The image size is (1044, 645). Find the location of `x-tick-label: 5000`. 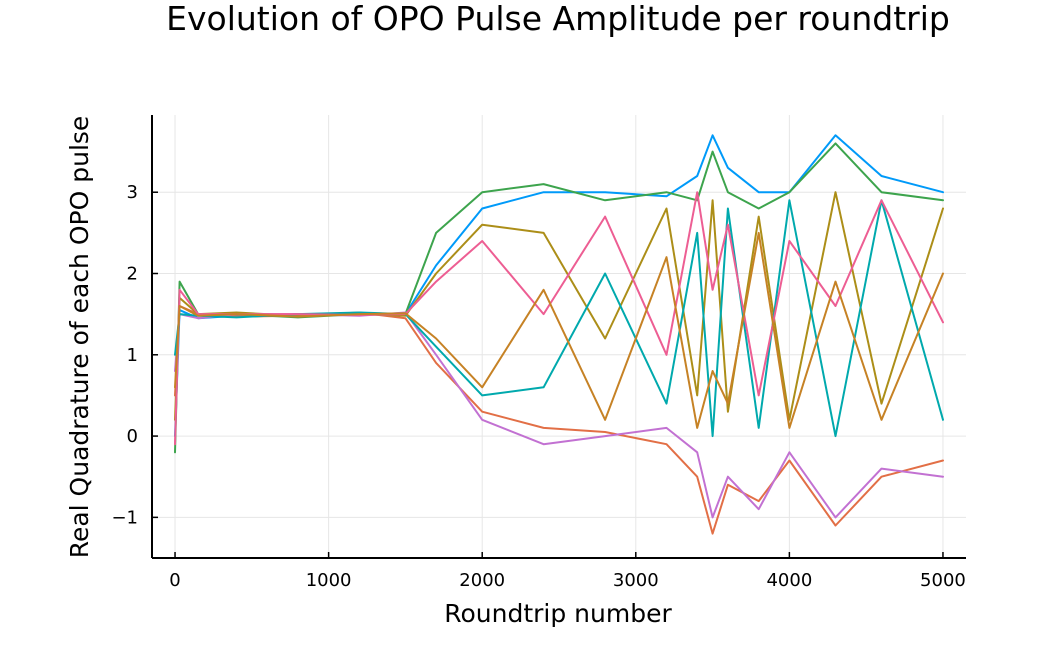

x-tick-label: 5000 is located at coordinates (943, 580).